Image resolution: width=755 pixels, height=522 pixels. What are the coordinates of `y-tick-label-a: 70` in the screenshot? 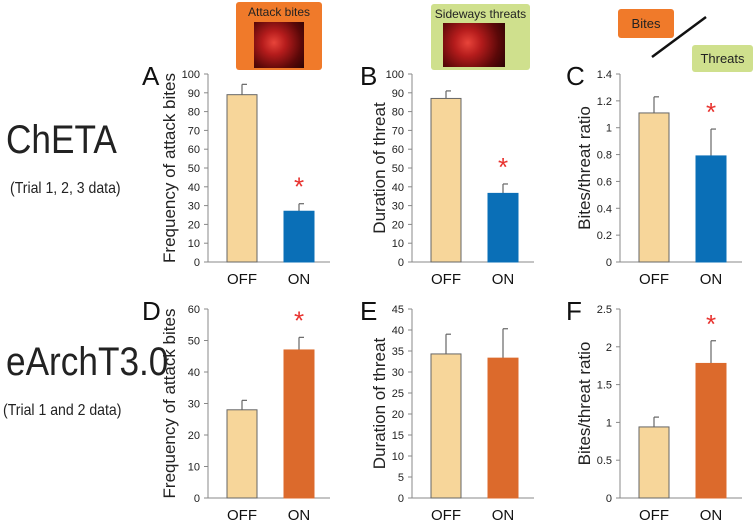 It's located at (194, 131).